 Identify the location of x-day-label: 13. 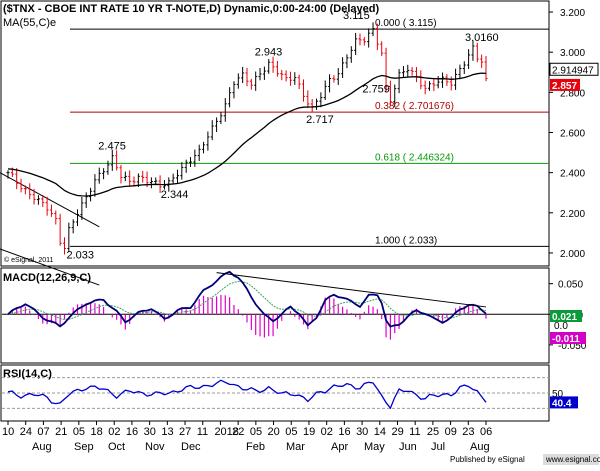
(167, 432).